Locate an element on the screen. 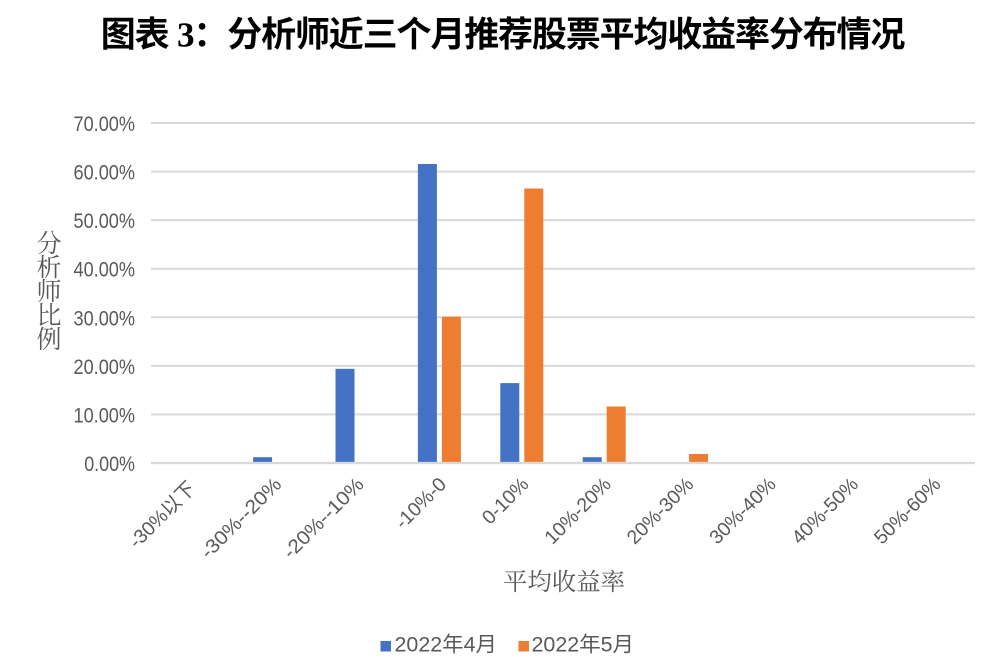 The image size is (1005, 670). svg-text: 50.00% is located at coordinates (105, 221).